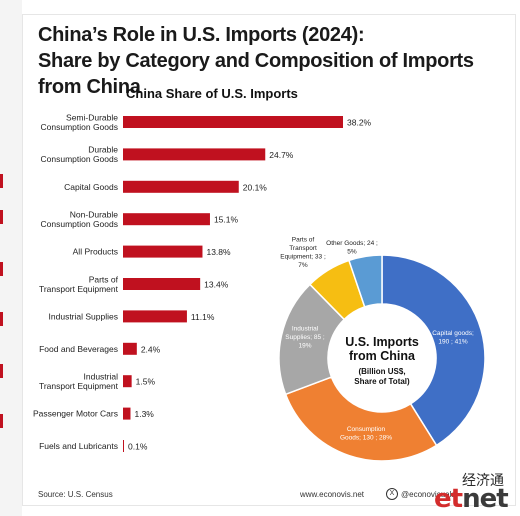 The height and width of the screenshot is (516, 520). Describe the element at coordinates (146, 382) in the screenshot. I see `bar-value-label: 1.5%` at that location.